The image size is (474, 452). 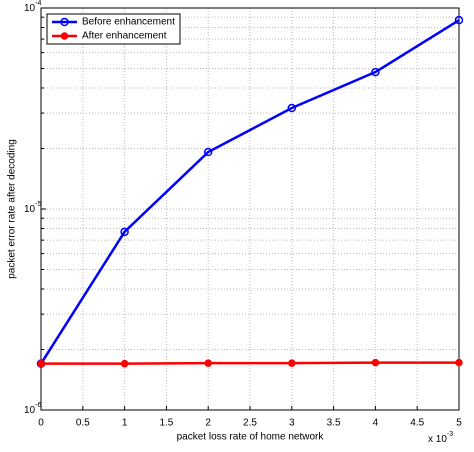 What do you see at coordinates (440, 438) in the screenshot?
I see `x-multiplier: x 10-3` at bounding box center [440, 438].